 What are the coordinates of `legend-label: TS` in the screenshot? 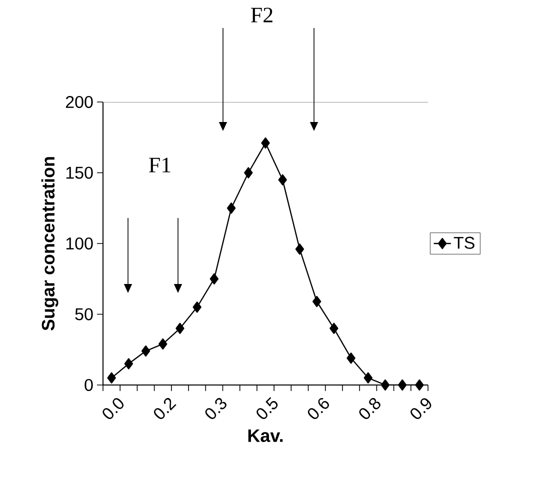 It's located at (464, 242).